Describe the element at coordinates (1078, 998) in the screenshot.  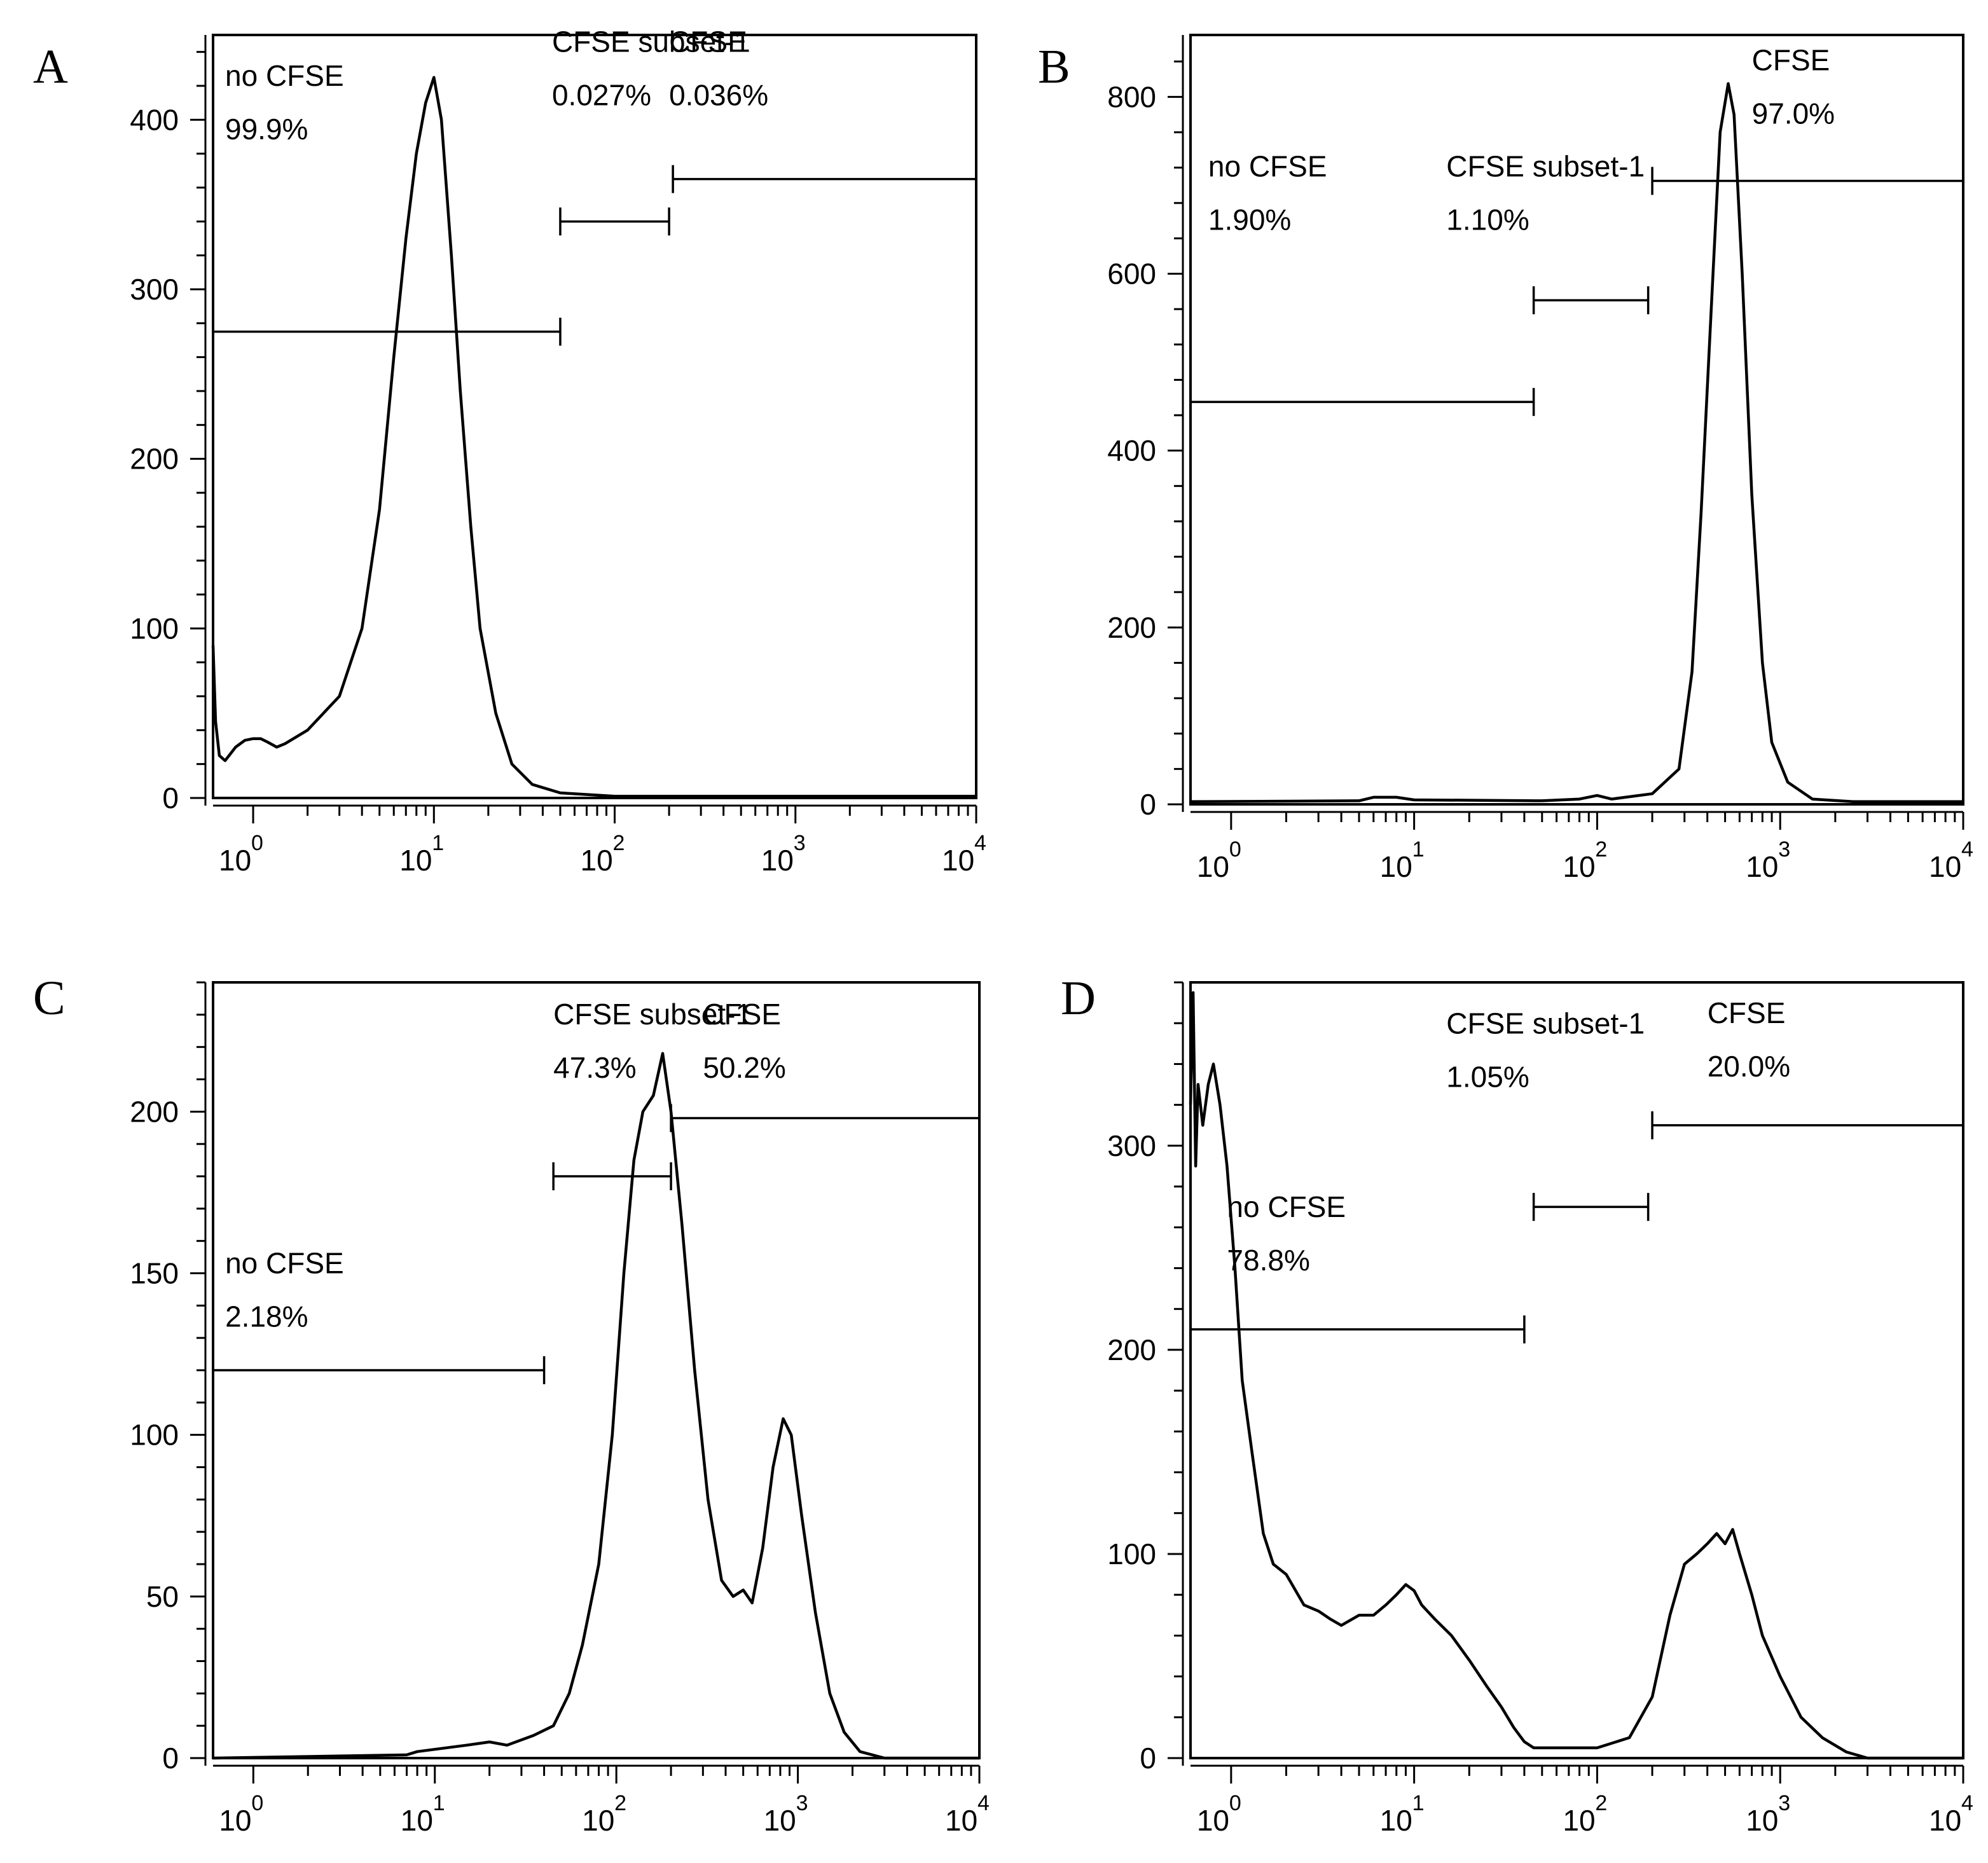
I see `panel-letter: D` at that location.